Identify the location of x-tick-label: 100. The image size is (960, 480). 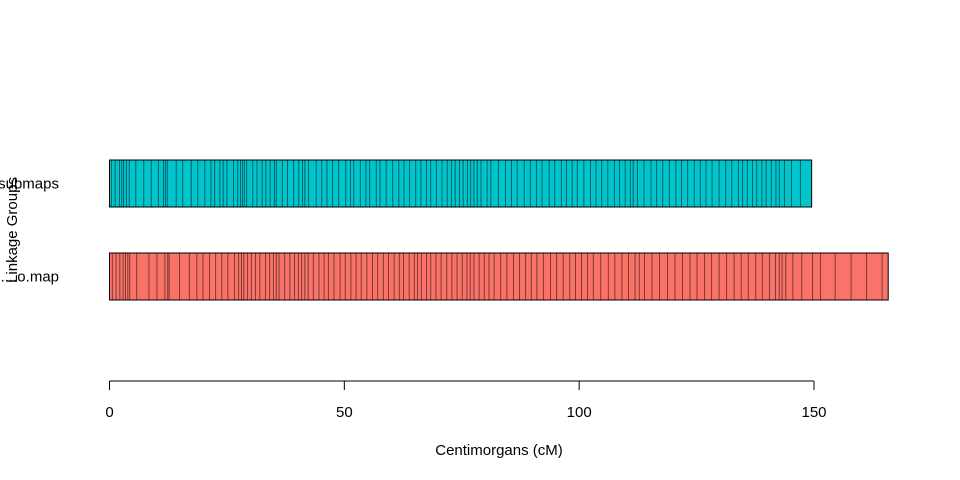
(579, 412).